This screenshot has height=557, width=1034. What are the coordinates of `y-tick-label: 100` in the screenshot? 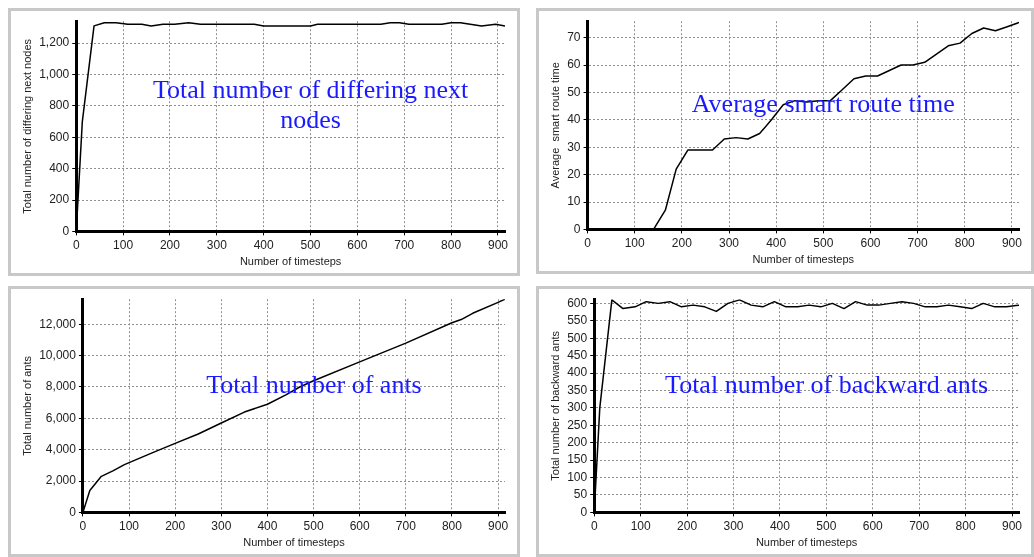 It's located at (577, 476).